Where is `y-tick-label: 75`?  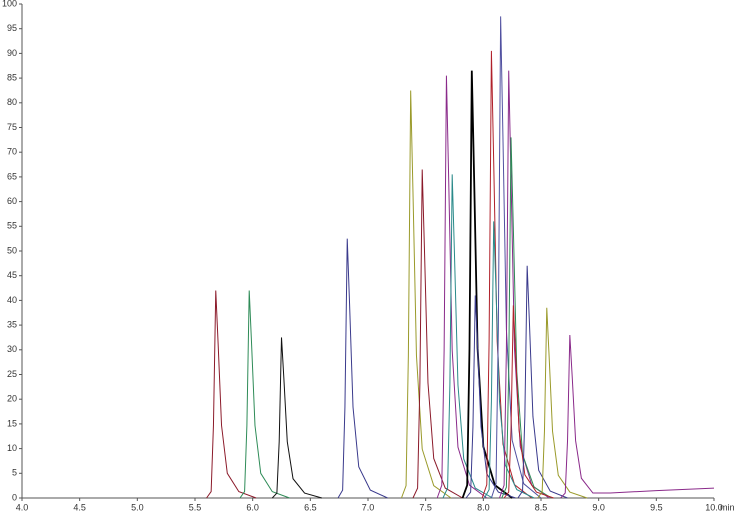
y-tick-label: 75 is located at coordinates (12, 127).